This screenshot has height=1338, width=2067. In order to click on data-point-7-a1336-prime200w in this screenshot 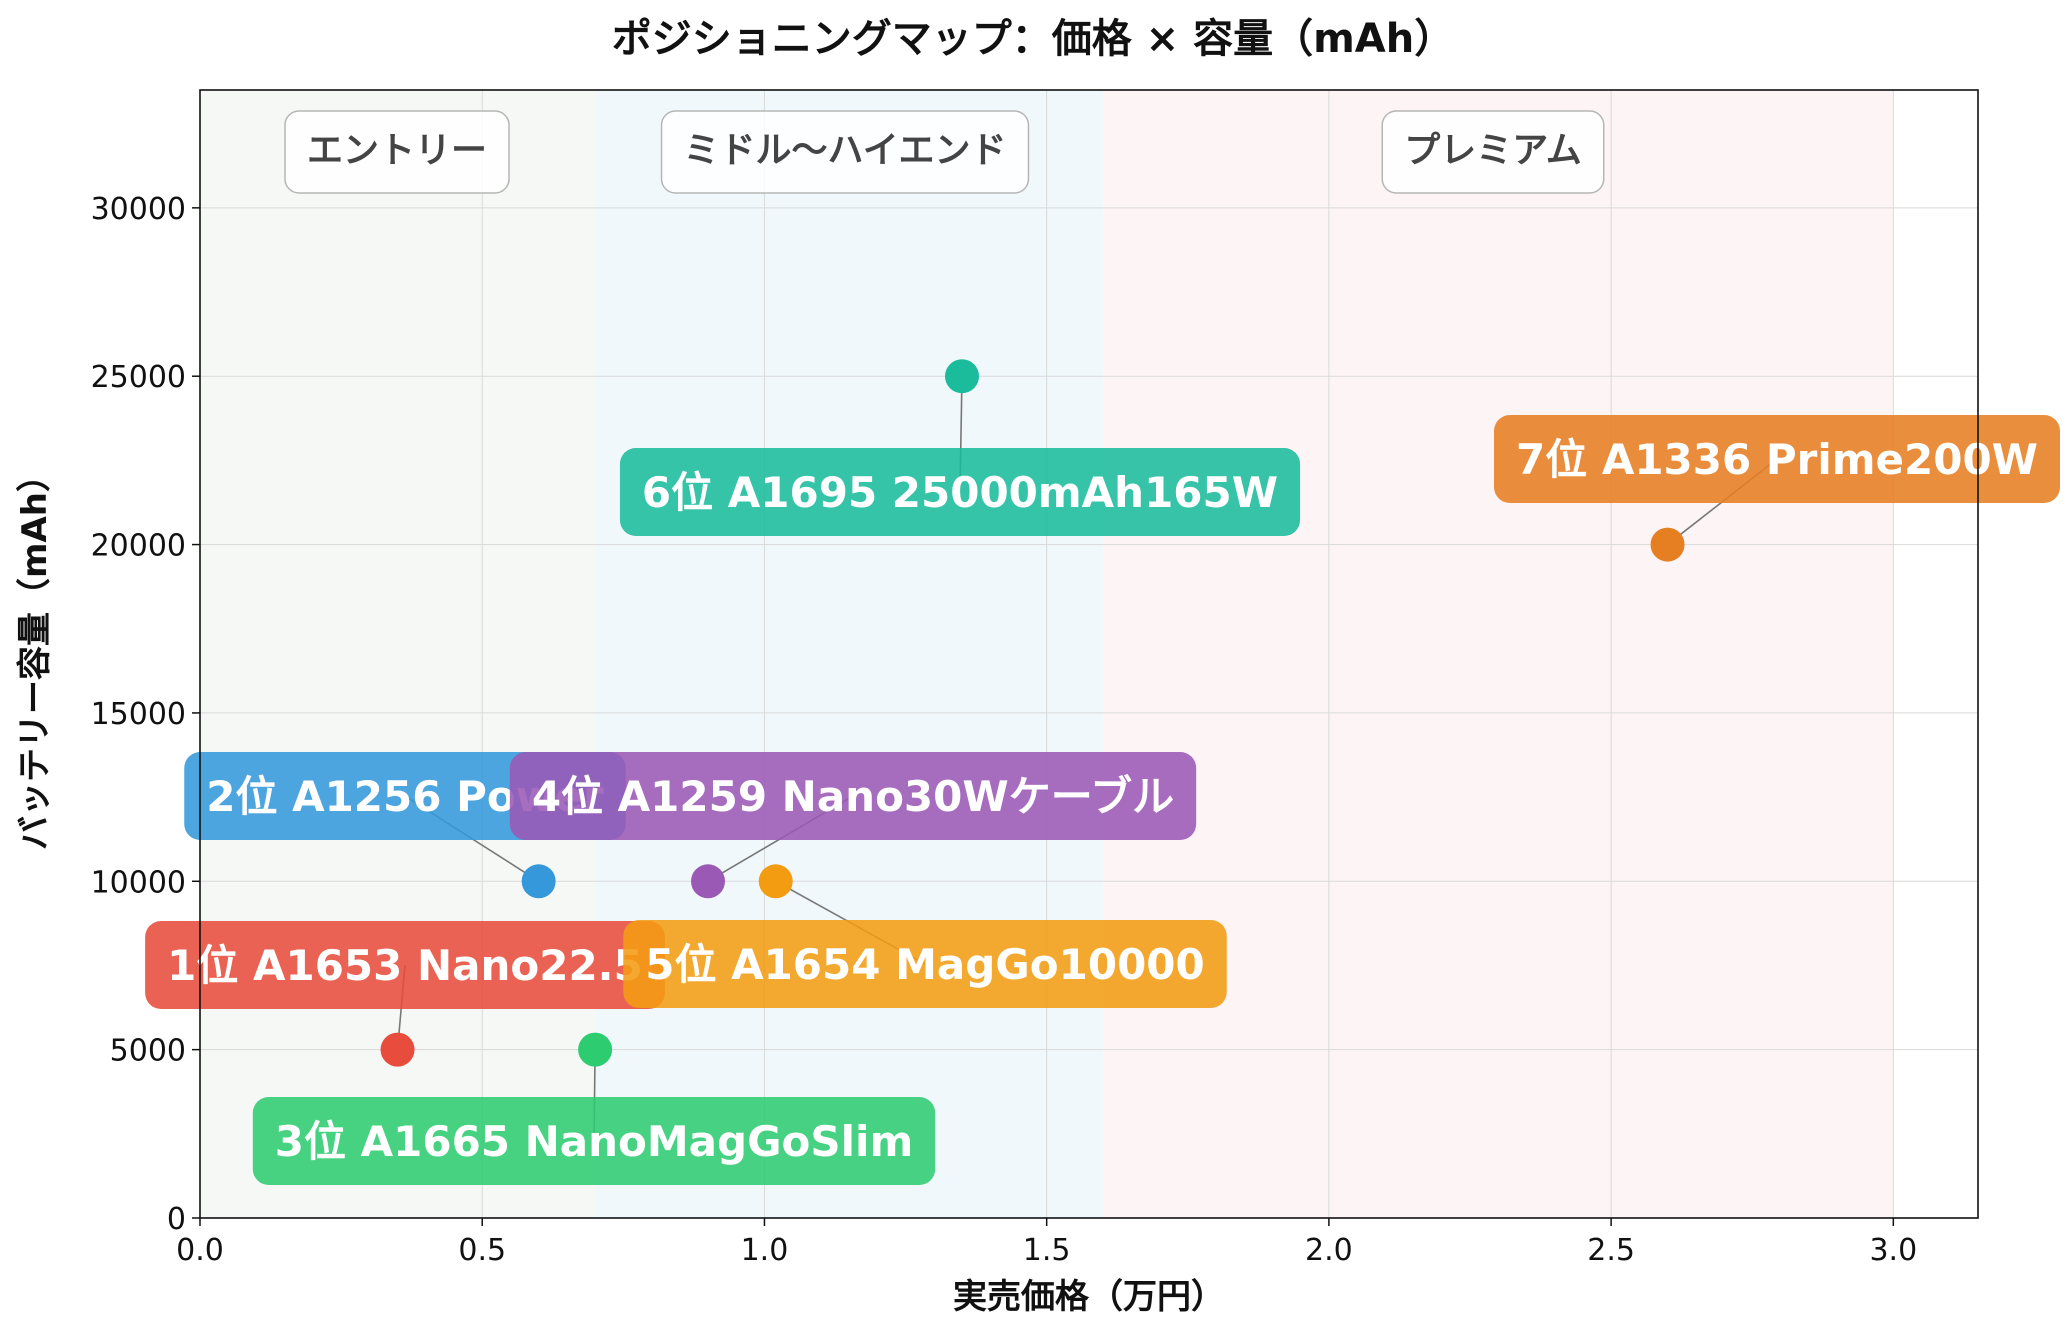, I will do `click(1667, 544)`.